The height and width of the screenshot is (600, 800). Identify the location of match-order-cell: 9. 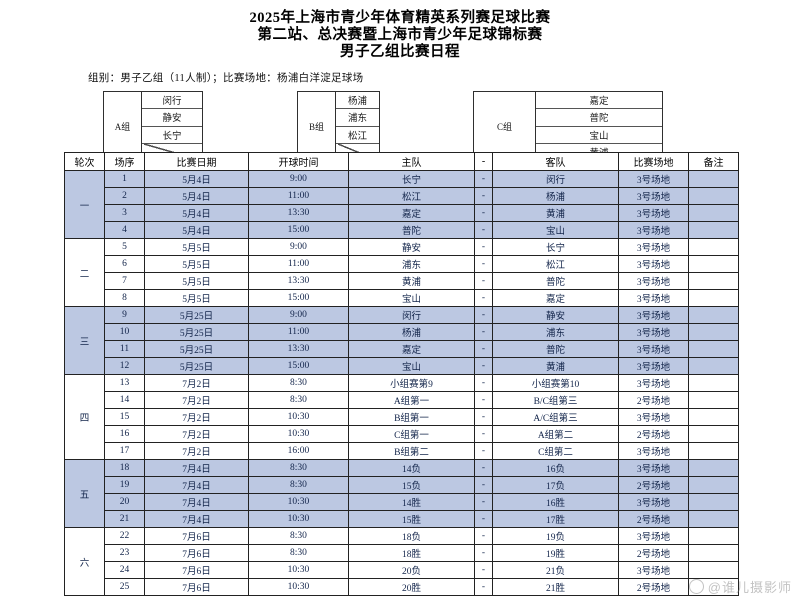
(124, 315).